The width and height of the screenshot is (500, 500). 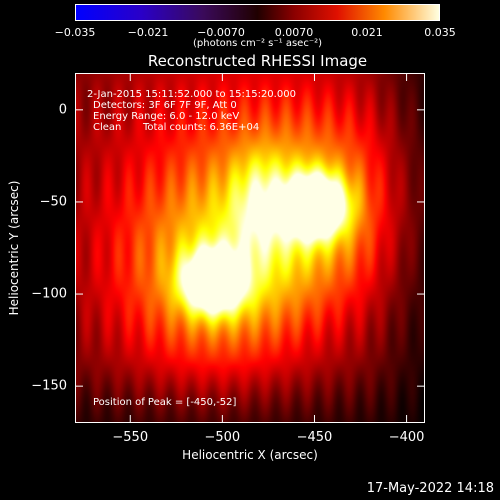 What do you see at coordinates (130, 437) in the screenshot?
I see `x-tick-label: −550` at bounding box center [130, 437].